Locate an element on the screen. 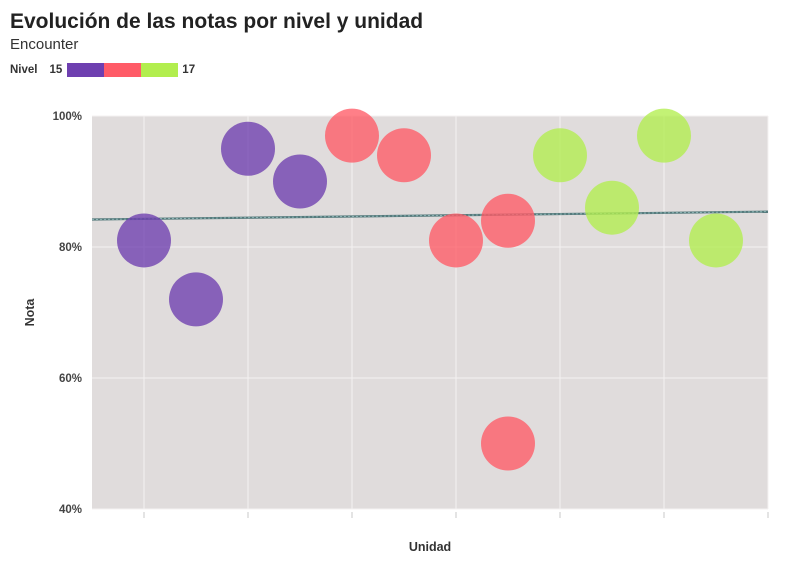 The height and width of the screenshot is (575, 796). color-legend: Nivel 15 17 is located at coordinates (102, 70).